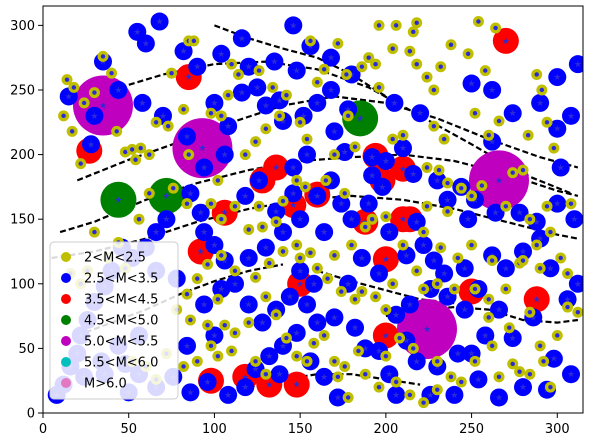  What do you see at coordinates (66, 299) in the screenshot?
I see `legend-marker` at bounding box center [66, 299].